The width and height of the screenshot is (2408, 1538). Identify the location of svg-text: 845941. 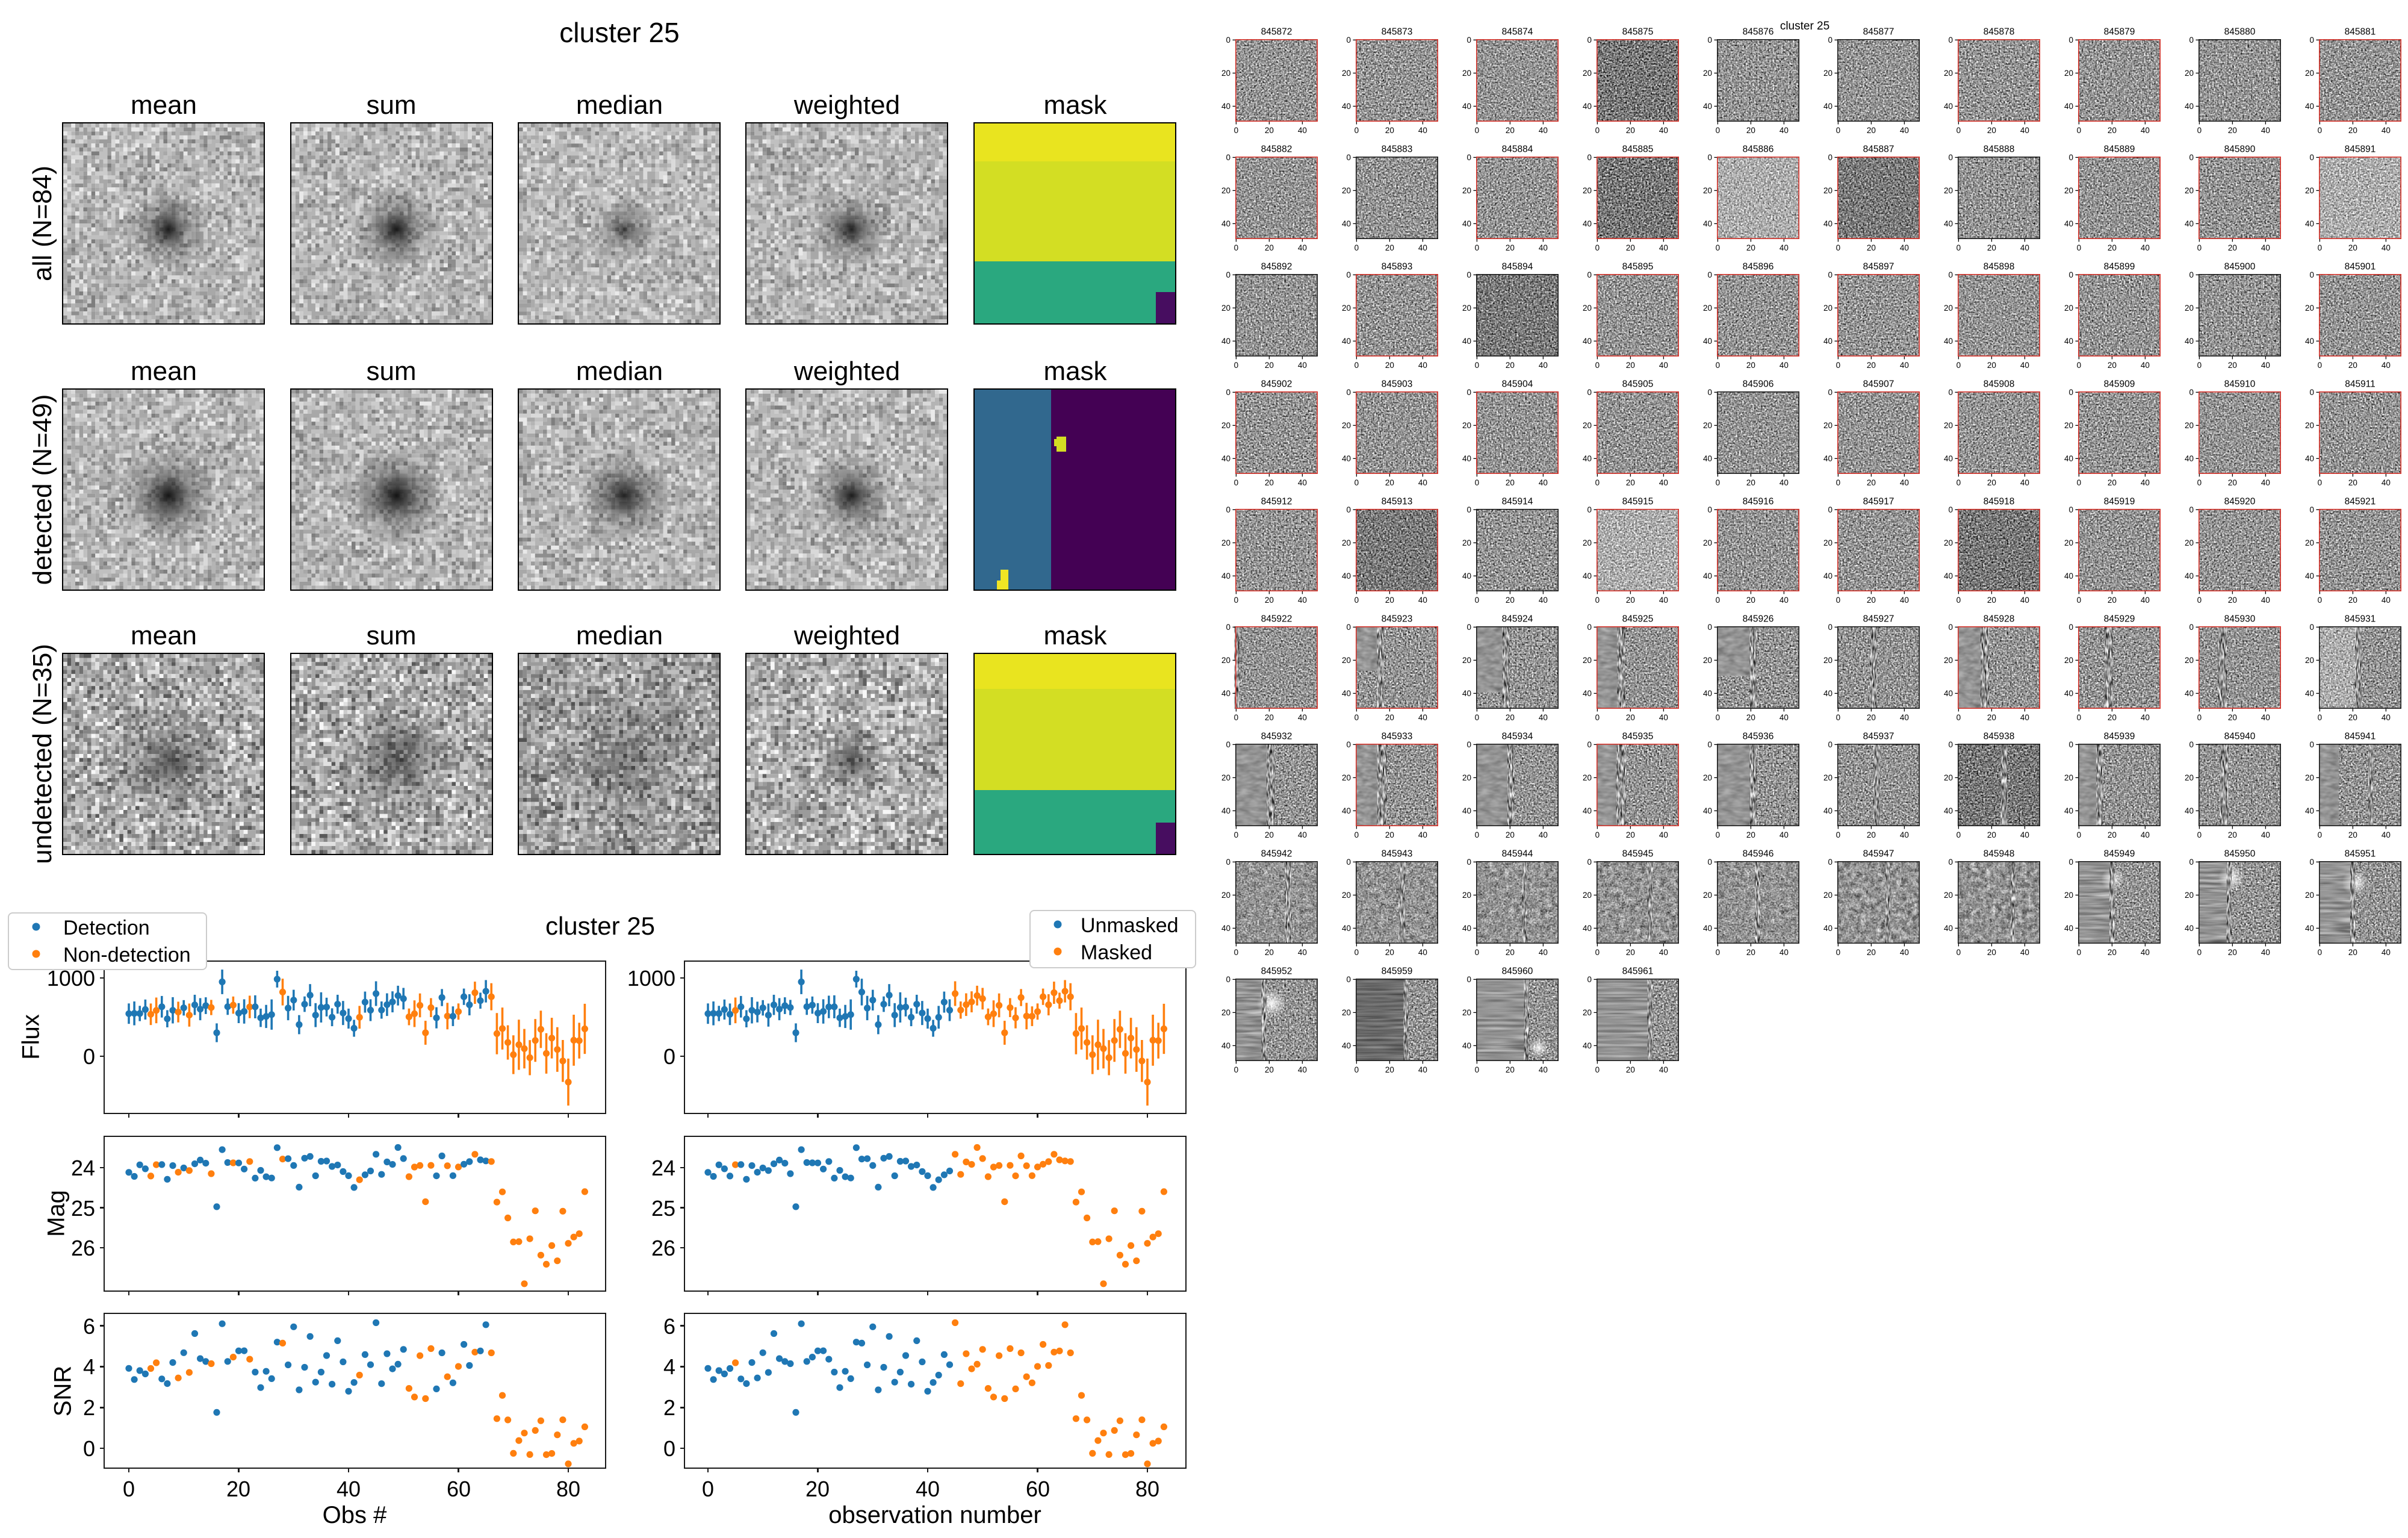
(2360, 737).